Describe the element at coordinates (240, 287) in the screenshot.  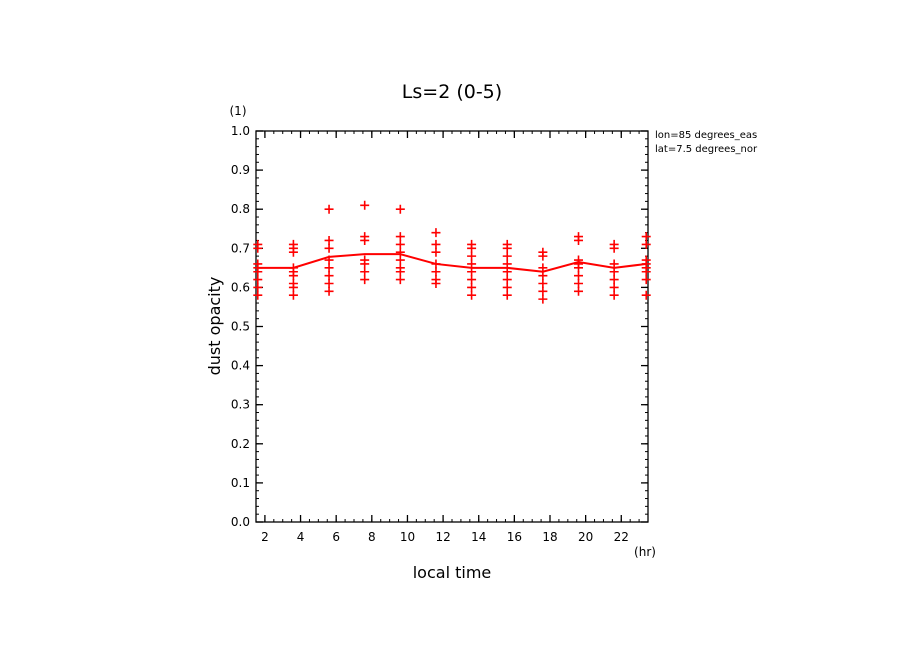
I see `y-tick-label: 0.6` at that location.